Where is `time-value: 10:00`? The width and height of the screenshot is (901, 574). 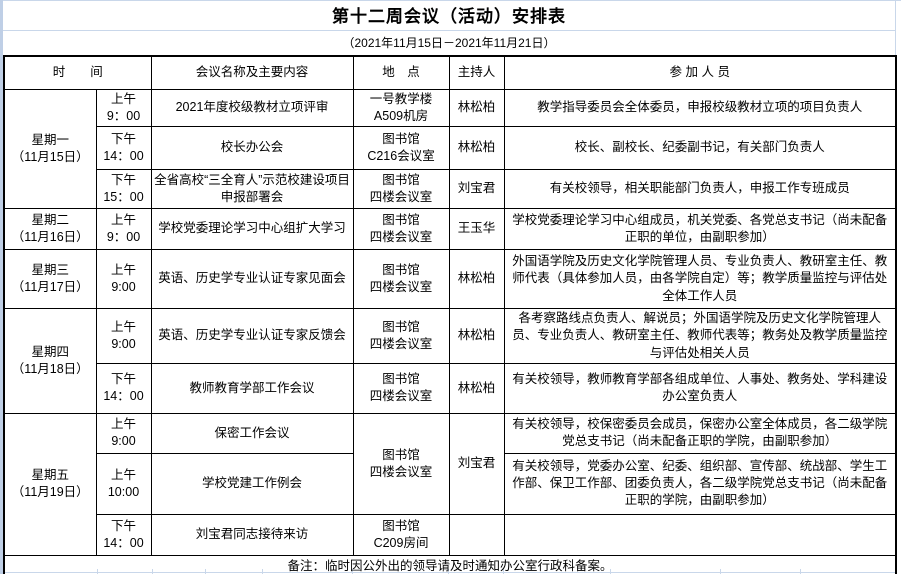 time-value: 10:00 is located at coordinates (123, 491).